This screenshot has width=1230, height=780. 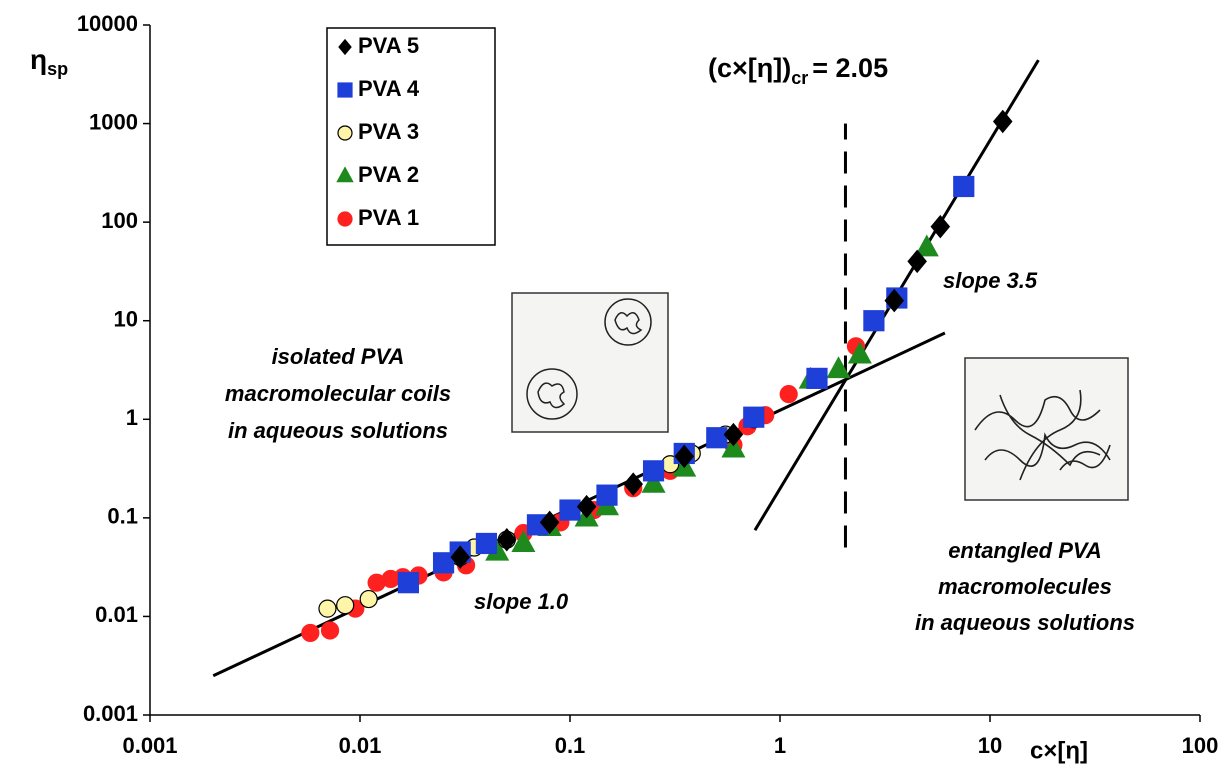 What do you see at coordinates (122, 516) in the screenshot?
I see `y-tick-label: 0.1` at bounding box center [122, 516].